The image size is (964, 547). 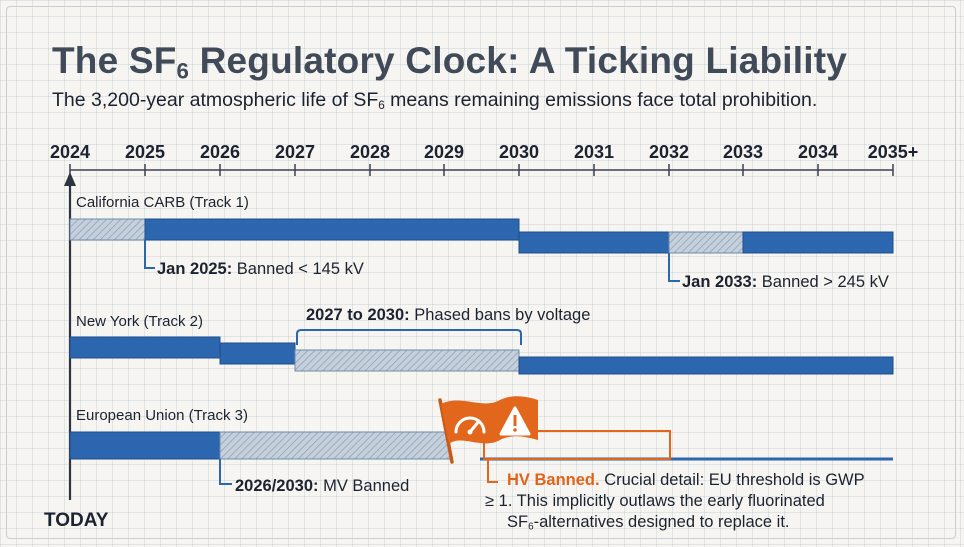 I want to click on track-2-segment-2026-2027, so click(x=257, y=353).